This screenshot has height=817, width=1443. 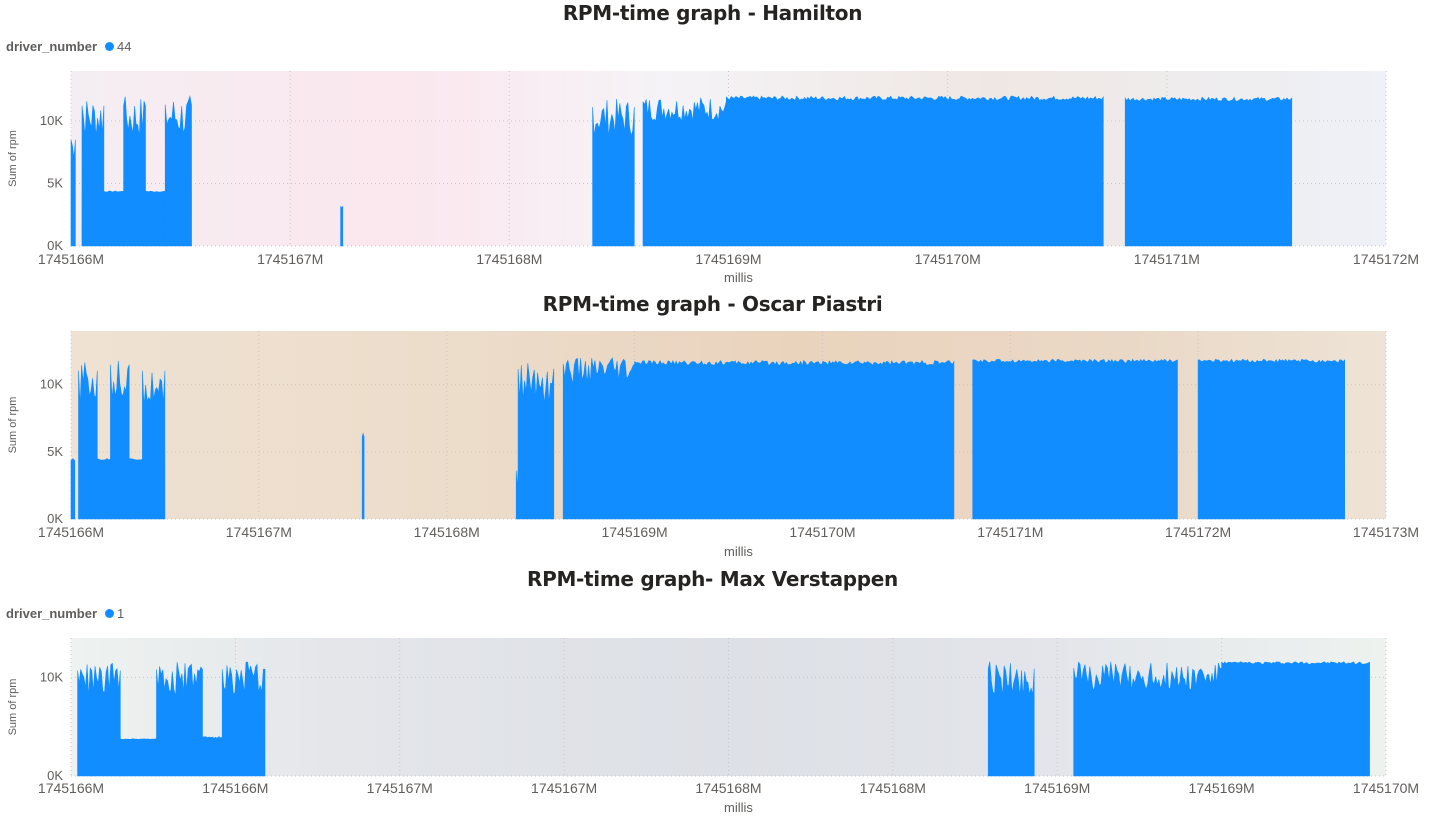 What do you see at coordinates (712, 13) in the screenshot?
I see `chart-title: RPM-time graph - Hamilton` at bounding box center [712, 13].